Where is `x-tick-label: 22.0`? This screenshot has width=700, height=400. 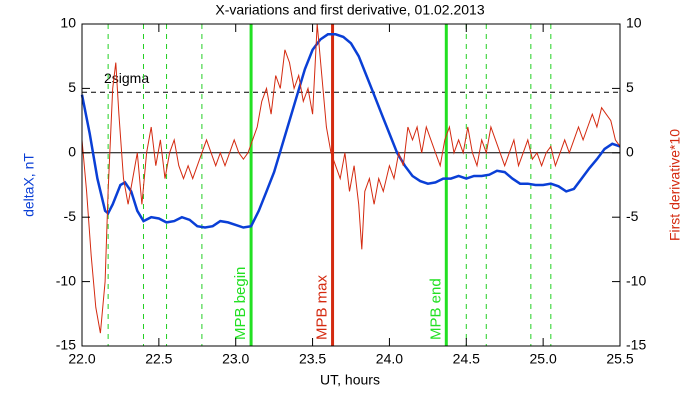
x-tick-label: 22.0 is located at coordinates (81, 359).